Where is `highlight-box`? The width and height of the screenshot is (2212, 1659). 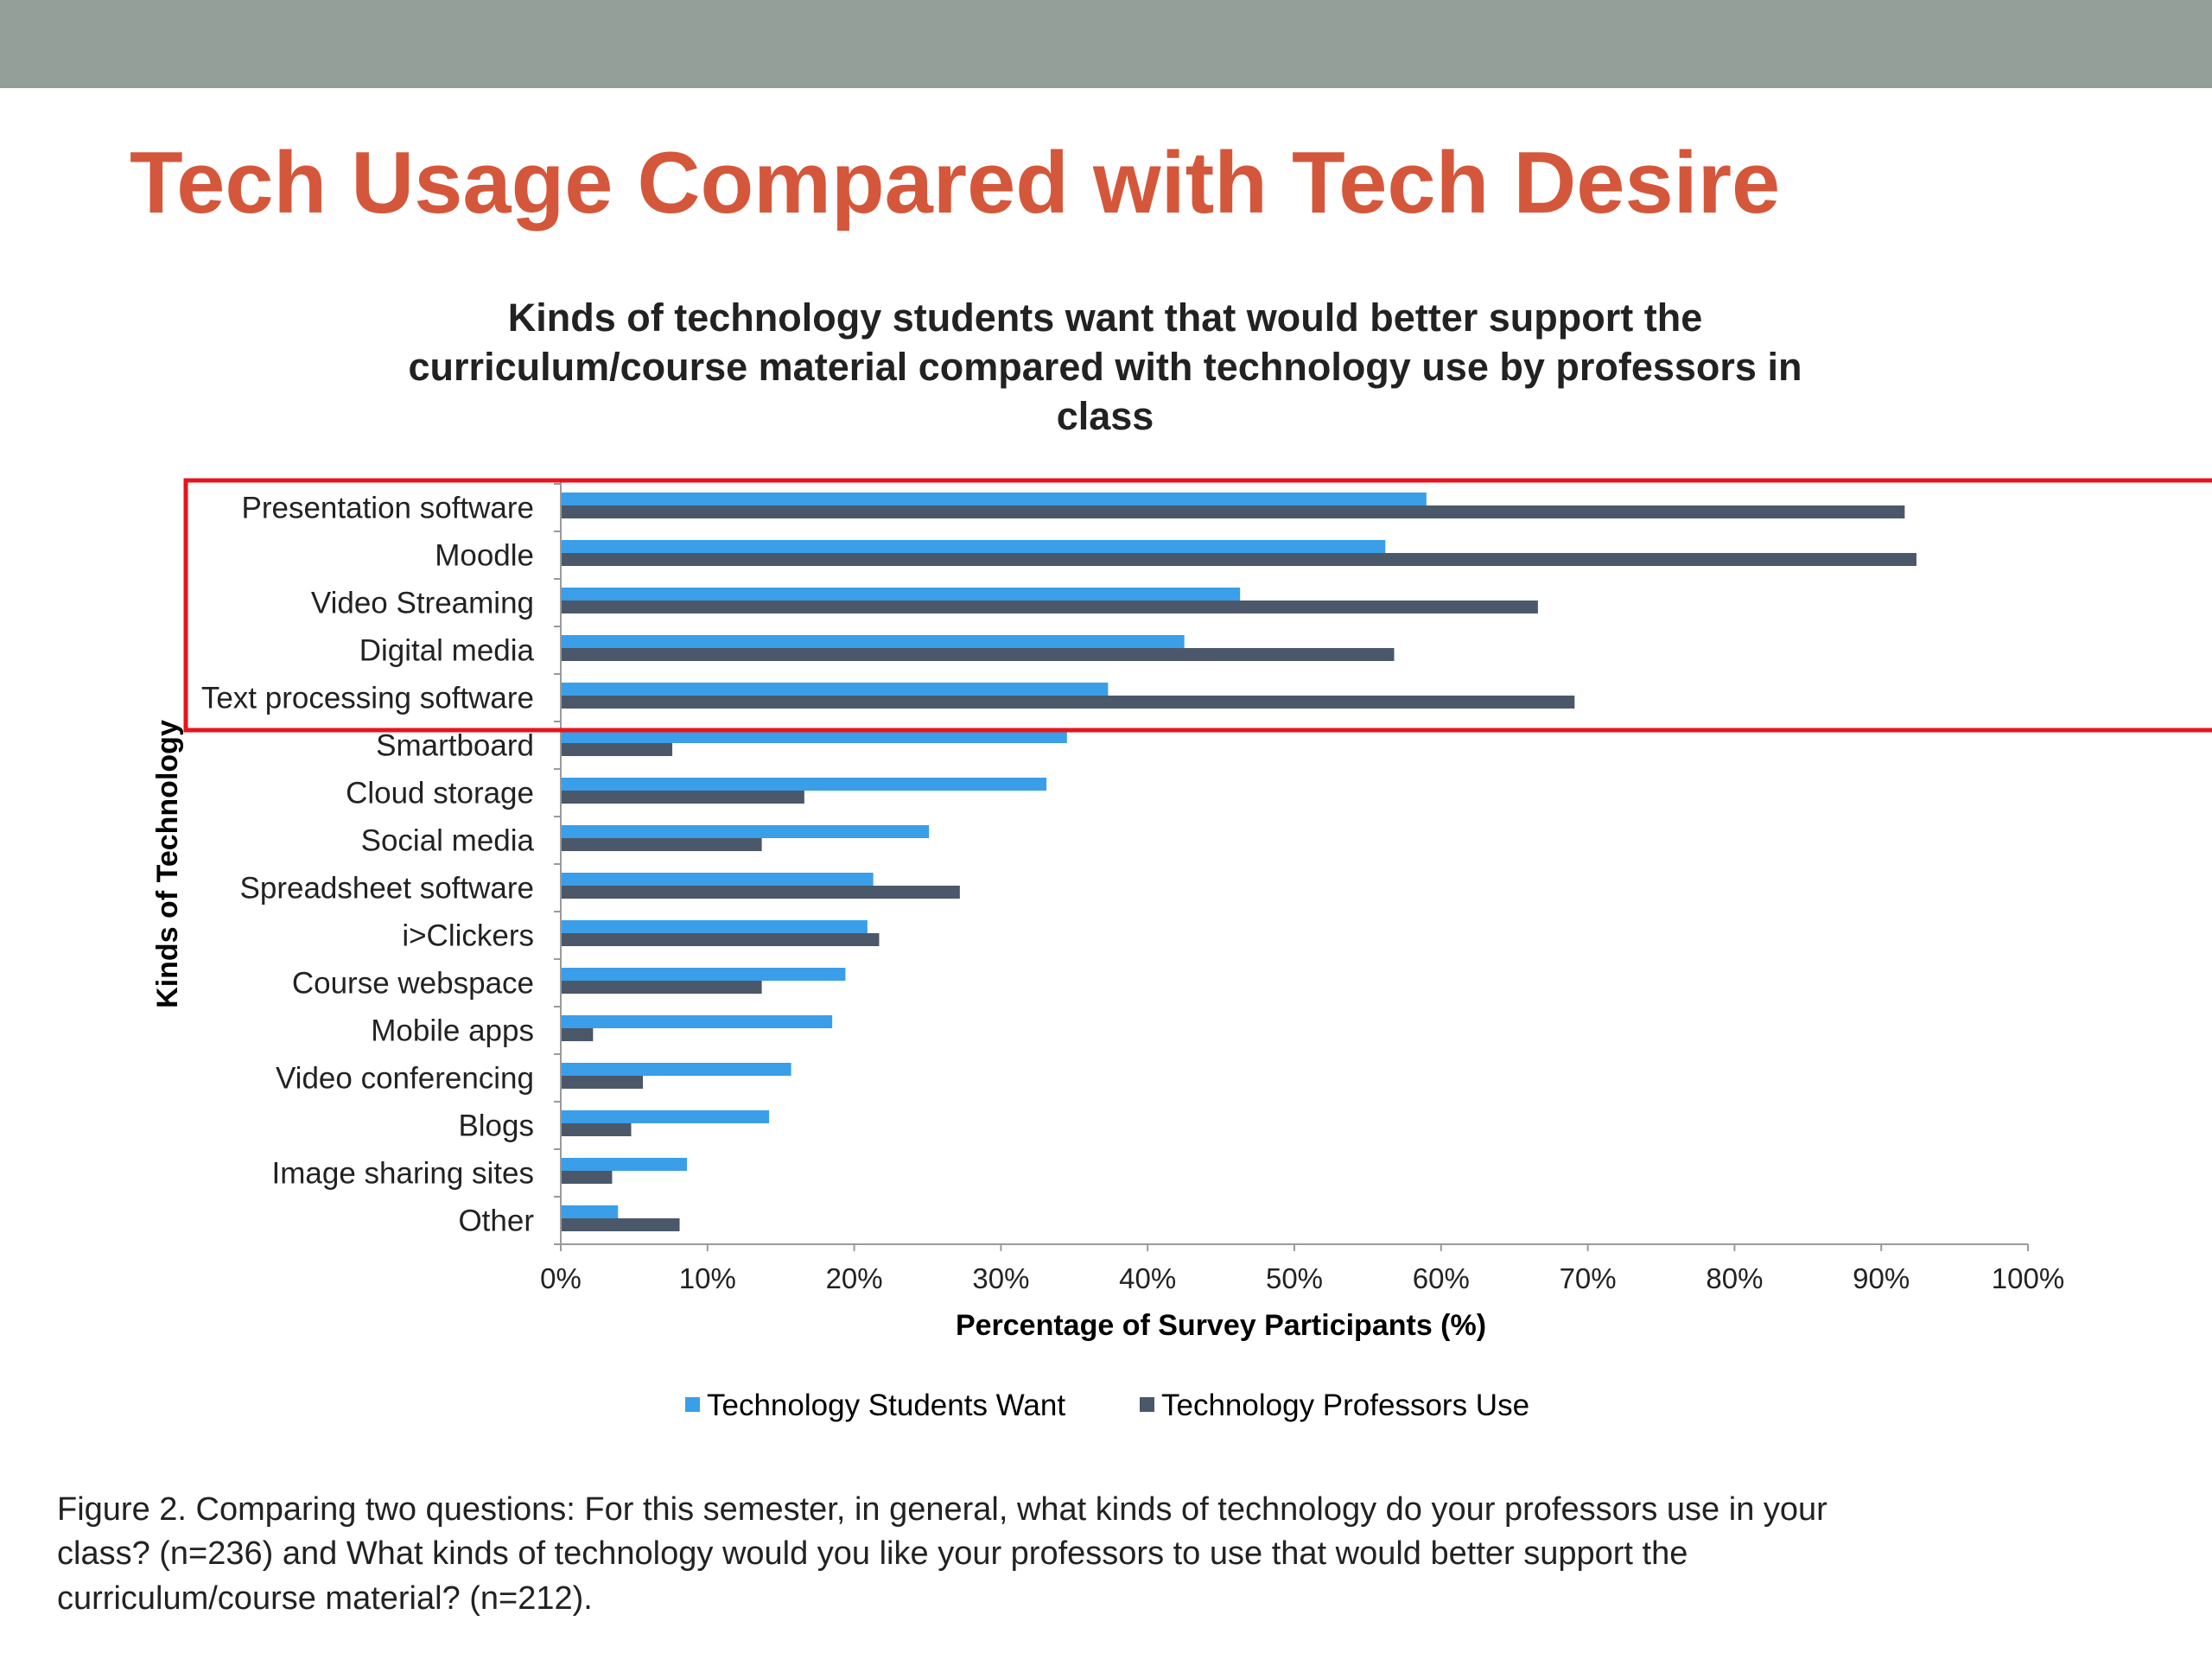 highlight-box is located at coordinates (1197, 605).